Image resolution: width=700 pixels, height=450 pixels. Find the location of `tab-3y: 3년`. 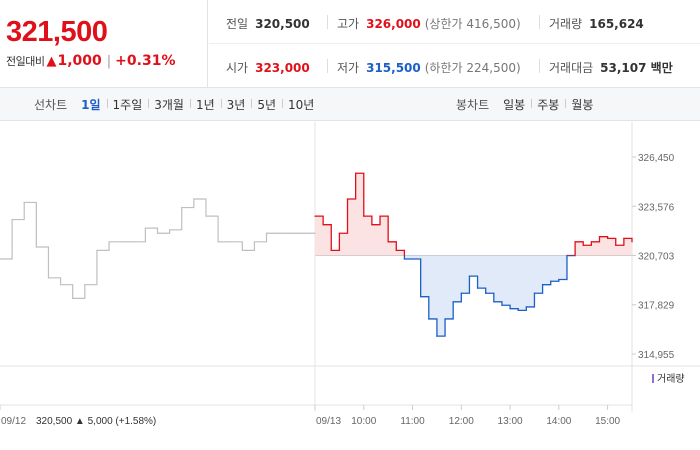

tab-3y: 3년 is located at coordinates (236, 104).